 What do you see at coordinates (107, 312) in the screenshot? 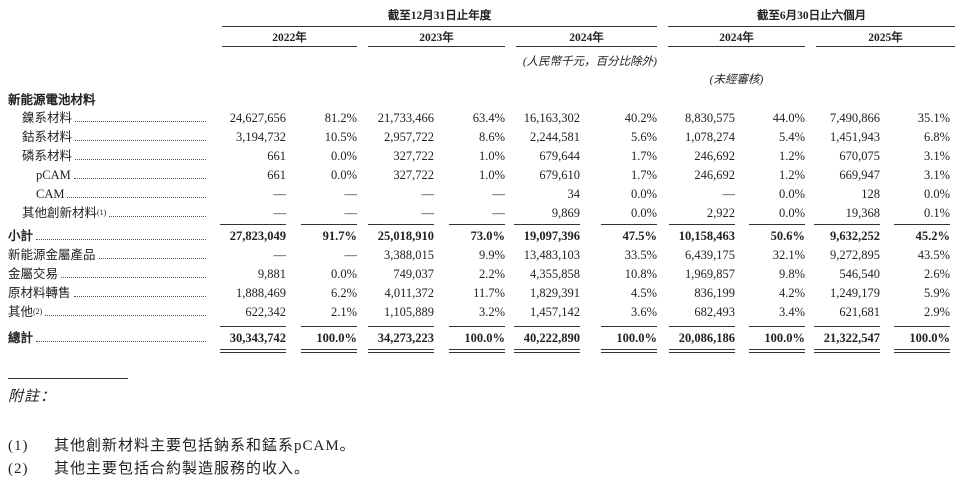
I see `row-label: 其他 (2)` at bounding box center [107, 312].